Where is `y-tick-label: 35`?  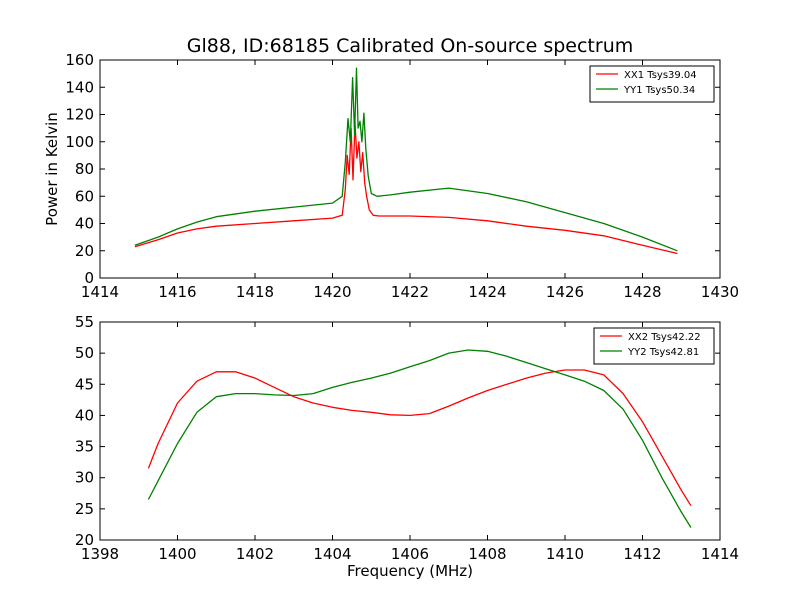 y-tick-label: 35 is located at coordinates (84, 447).